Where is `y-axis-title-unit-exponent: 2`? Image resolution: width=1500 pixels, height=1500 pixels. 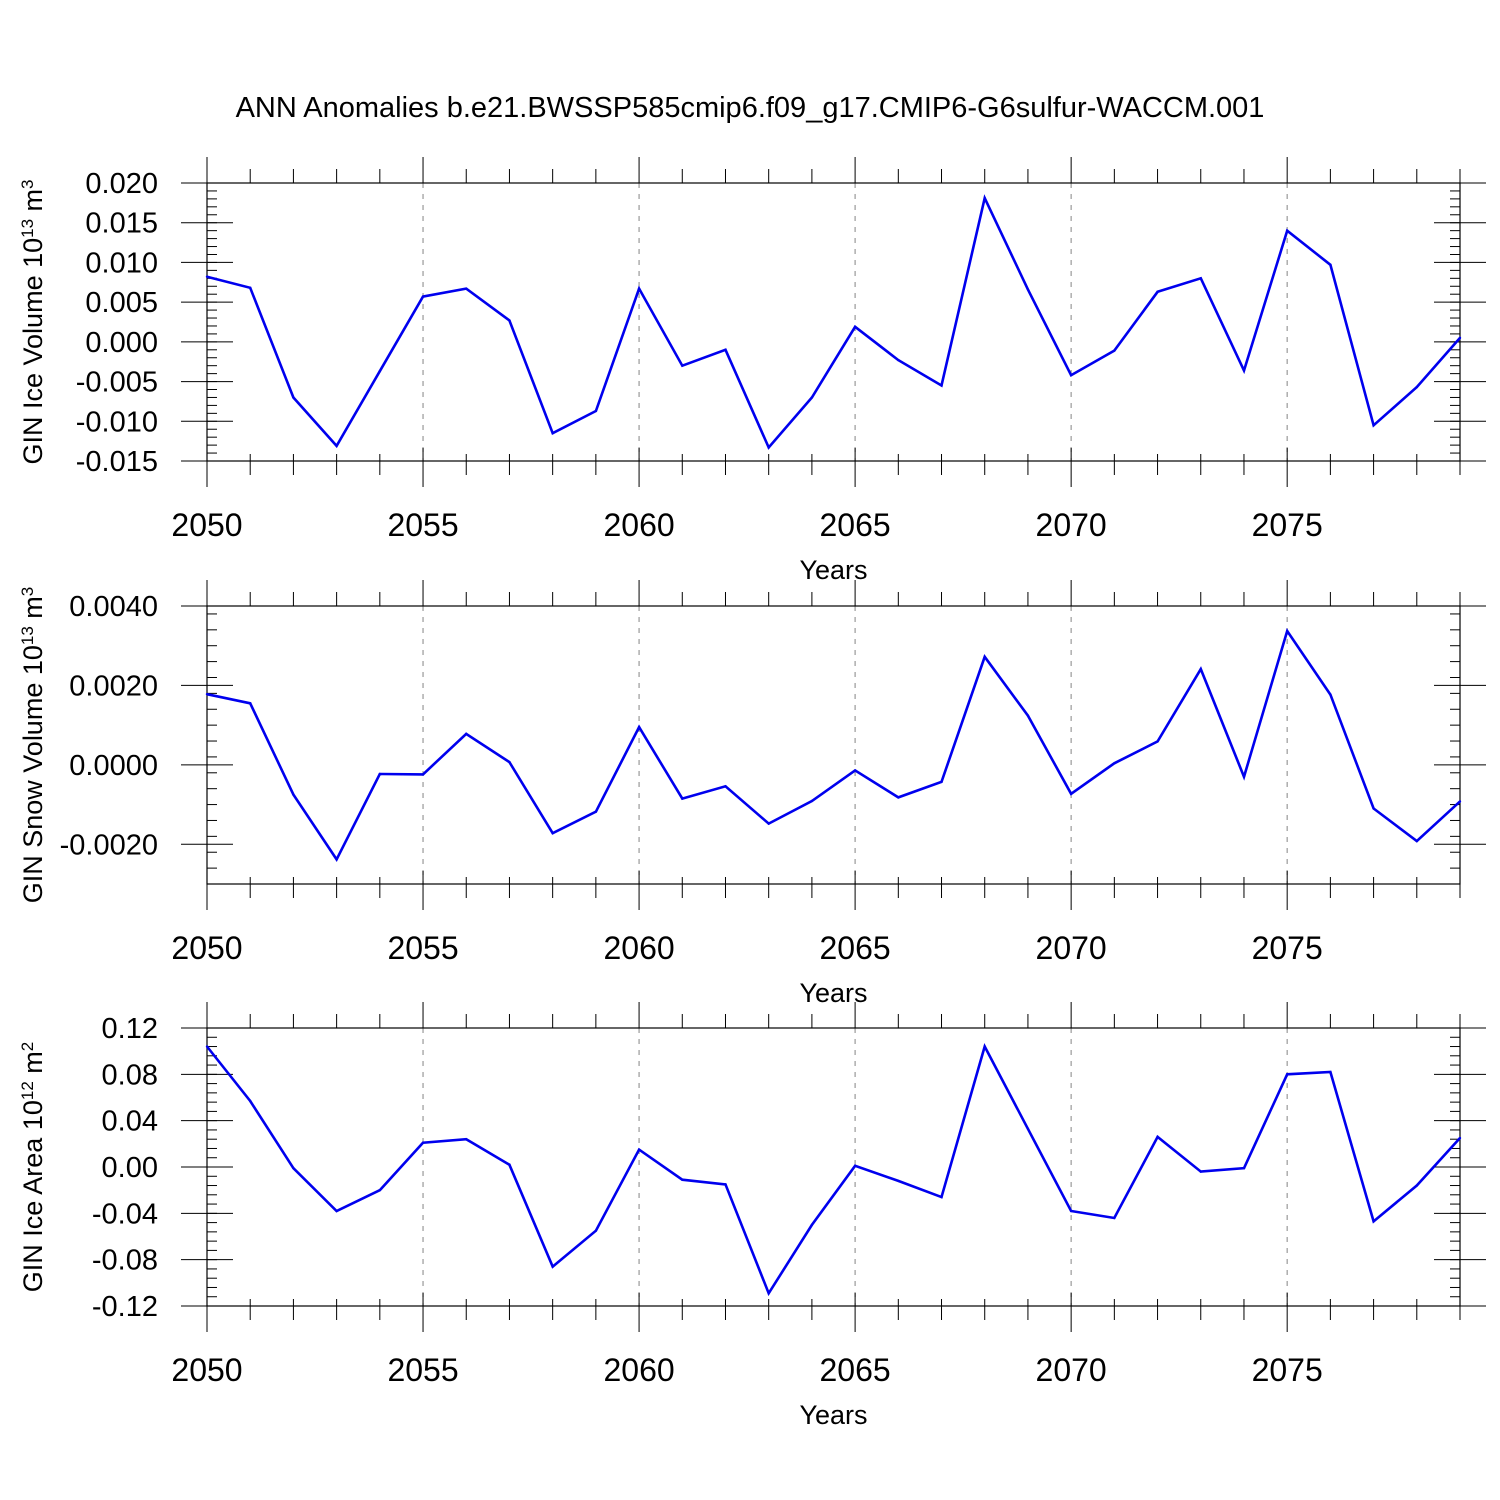 y-axis-title-unit-exponent: 2 is located at coordinates (27, 1046).